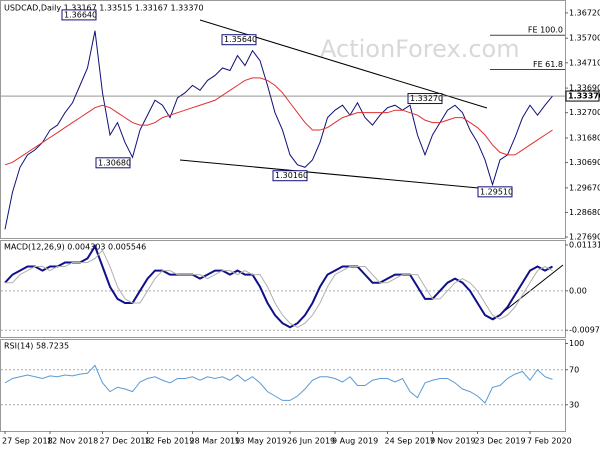 Image resolution: width=600 pixels, height=450 pixels. I want to click on y-tick-label: 0.011313, so click(584, 244).